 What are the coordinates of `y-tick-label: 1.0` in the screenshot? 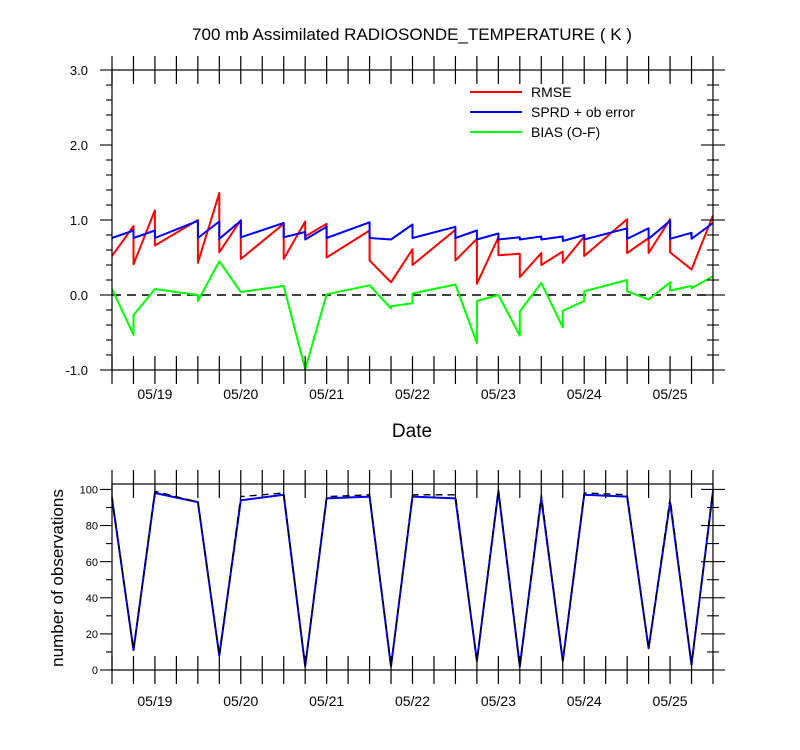 It's located at (79, 220).